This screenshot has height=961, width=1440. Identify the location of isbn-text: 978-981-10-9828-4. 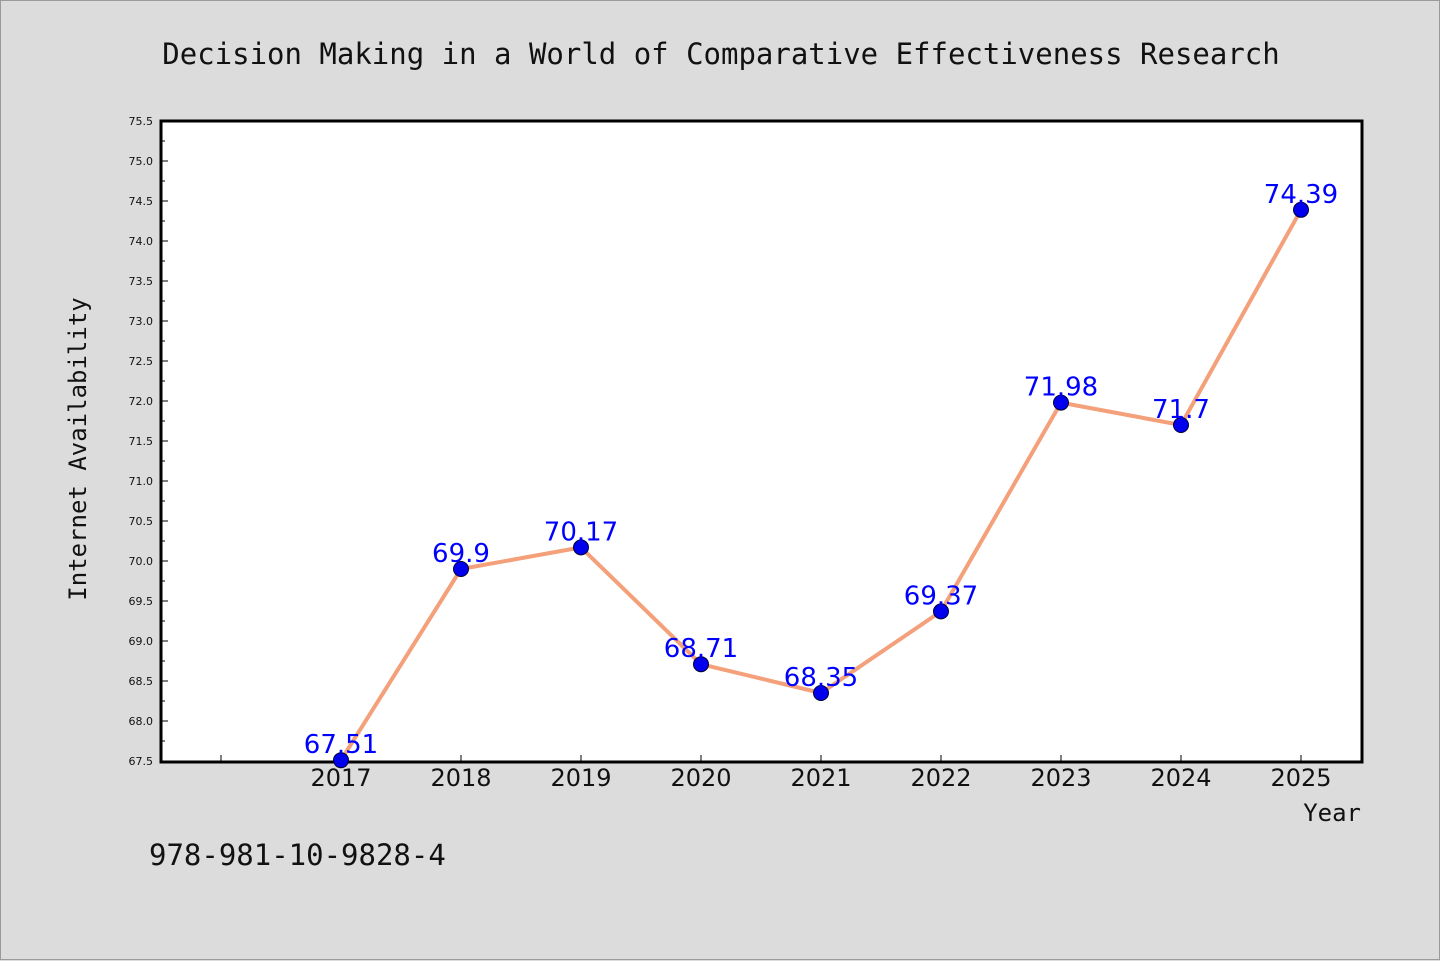
(297, 855).